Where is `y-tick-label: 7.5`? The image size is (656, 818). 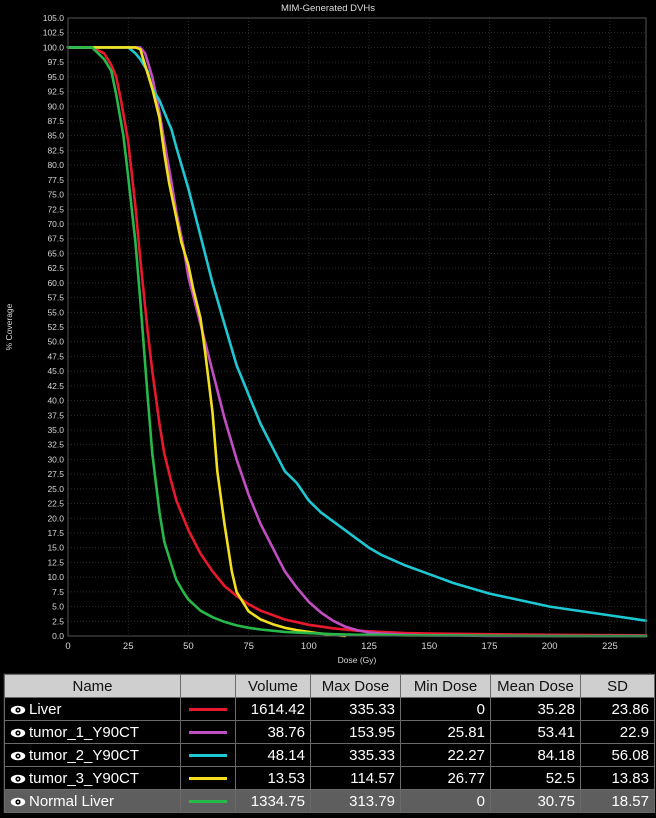
y-tick-label: 7.5 is located at coordinates (58, 592).